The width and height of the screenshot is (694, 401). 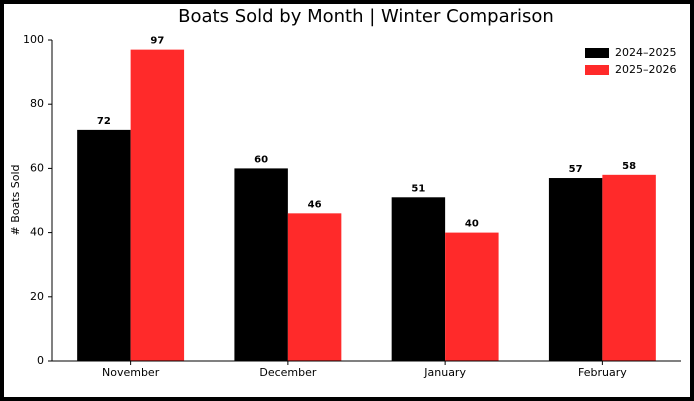 I want to click on value-label: 46, so click(x=315, y=204).